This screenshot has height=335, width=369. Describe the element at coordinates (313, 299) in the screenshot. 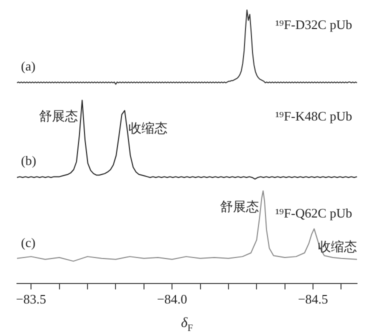

I see `x-tick-label: −84.5` at that location.